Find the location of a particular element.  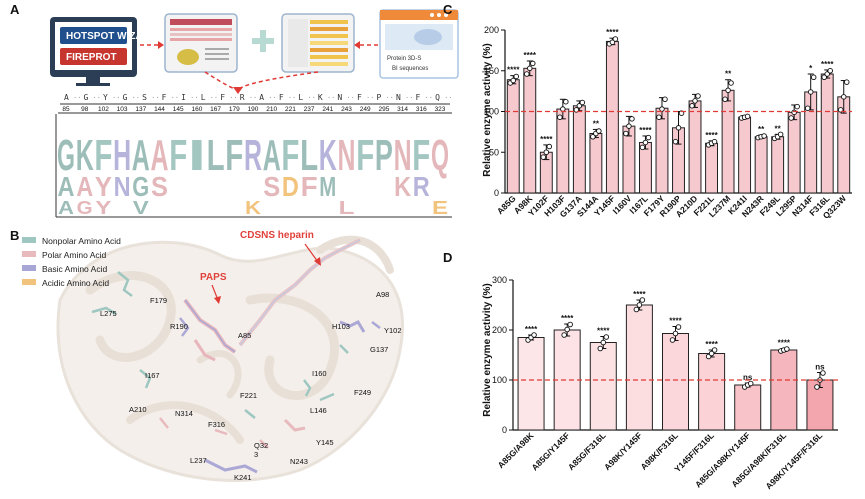

logo-letter-top: A is located at coordinates (141, 155).